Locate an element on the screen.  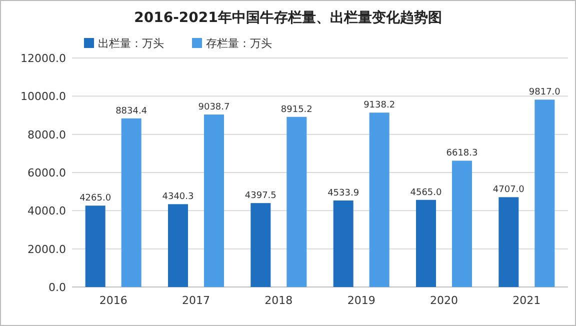
y-tick-label: 10000.0 is located at coordinates (43, 97).